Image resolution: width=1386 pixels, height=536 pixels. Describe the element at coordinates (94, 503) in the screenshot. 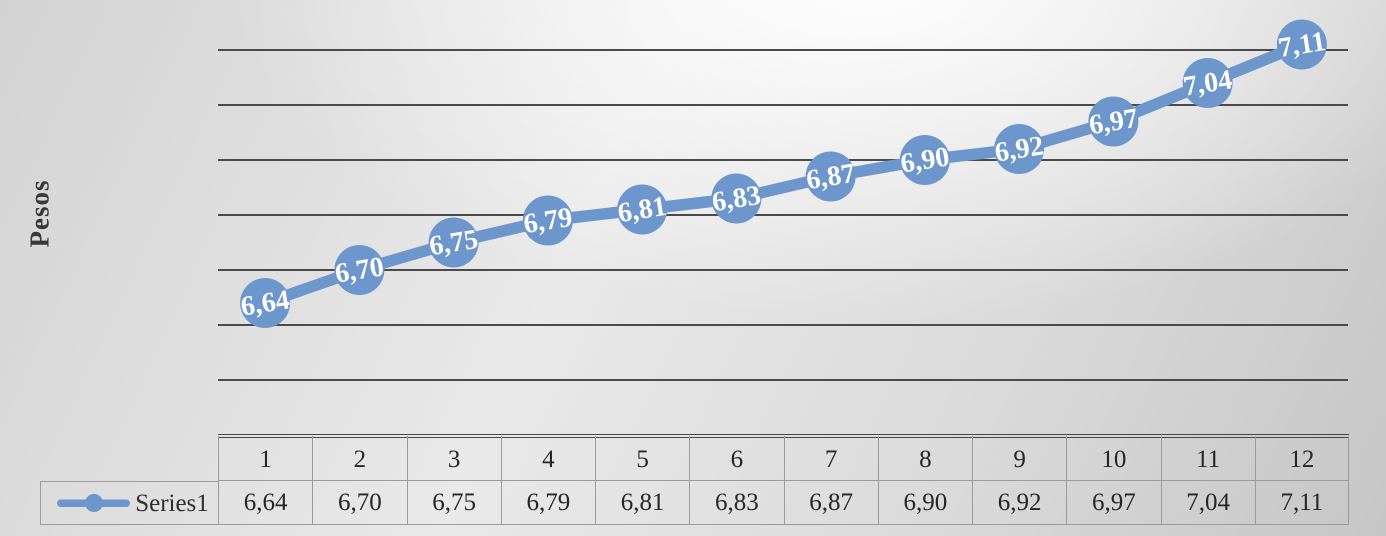

I see `series-marker-icon` at that location.